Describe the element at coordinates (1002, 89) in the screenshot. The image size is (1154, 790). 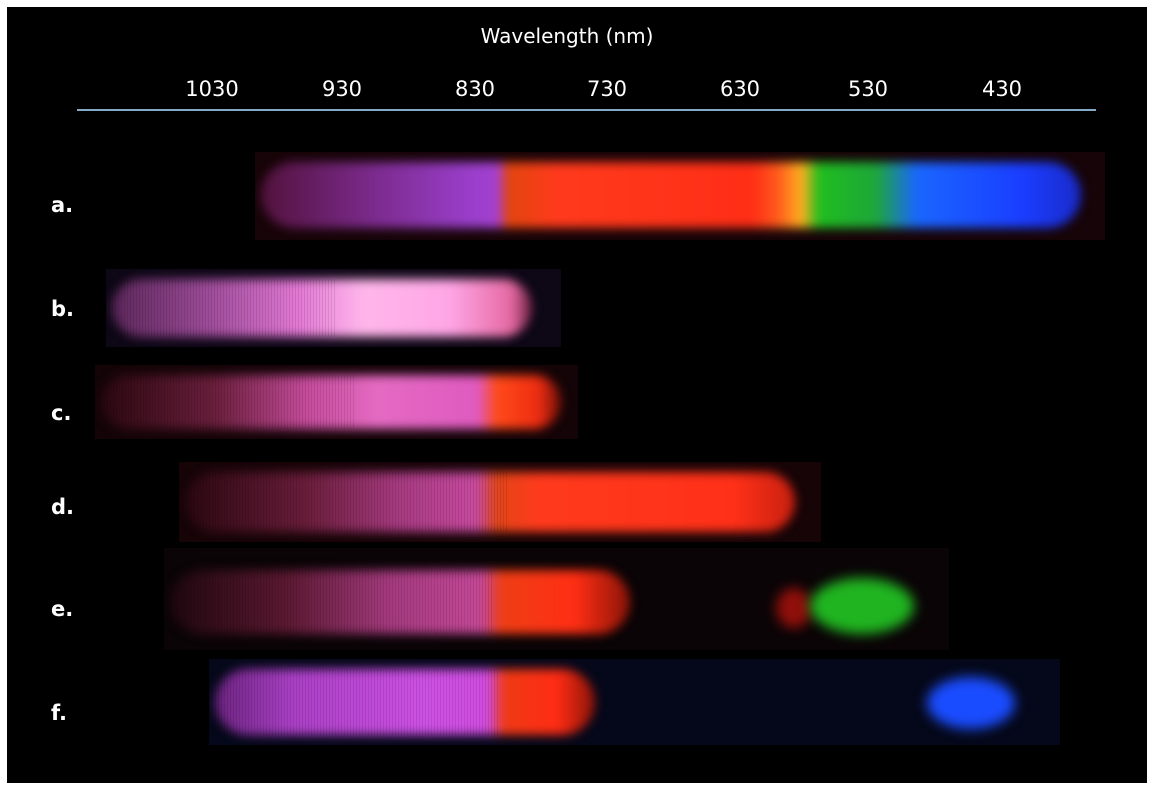
I see `tick-label: 430` at that location.